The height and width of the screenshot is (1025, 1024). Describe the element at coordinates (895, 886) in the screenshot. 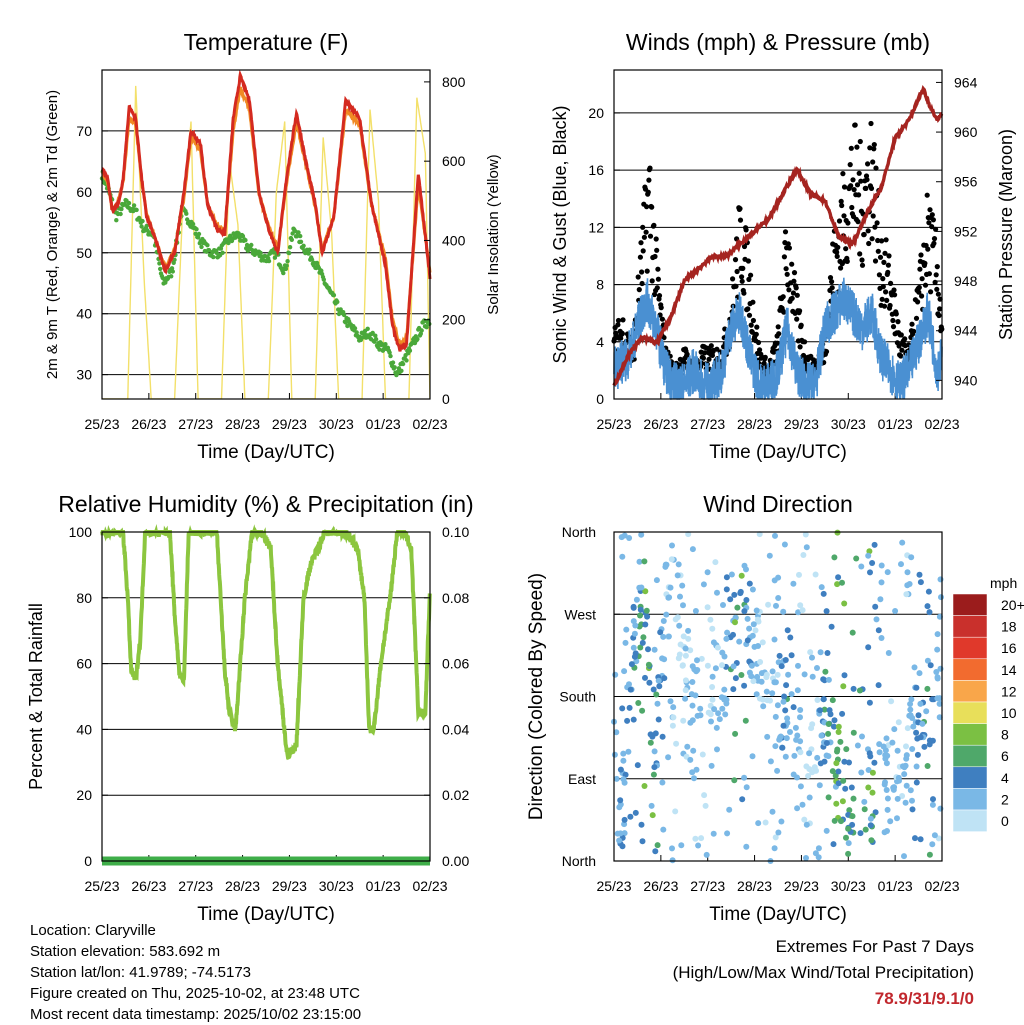

I see `x-tick-label: 01/23` at that location.